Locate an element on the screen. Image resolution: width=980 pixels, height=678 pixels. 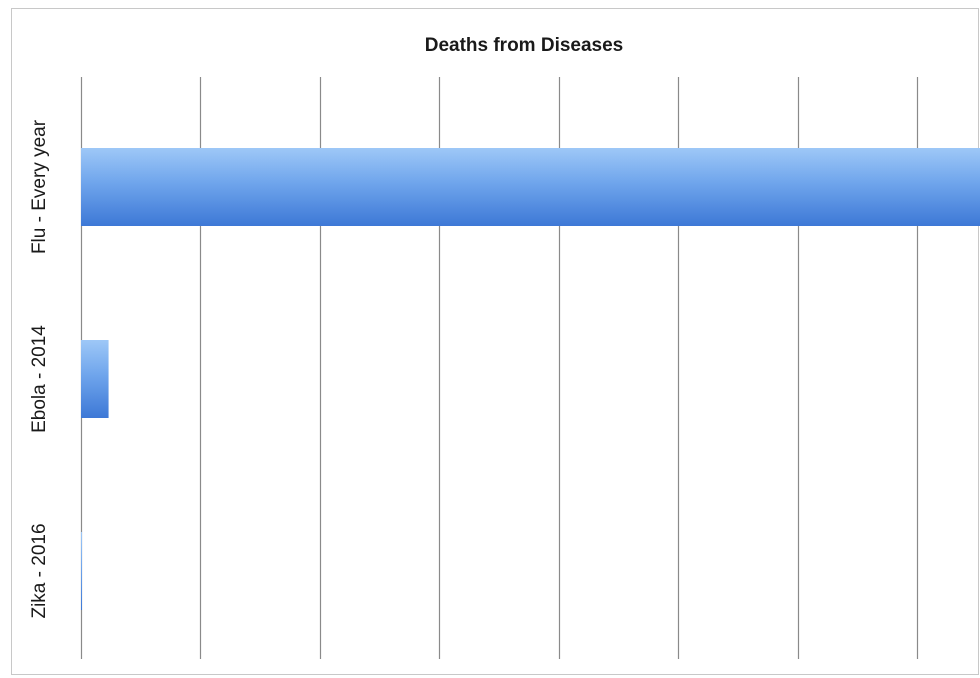
category-labels: Flu - Every year Ebola - 2014 Zika - 2016 is located at coordinates (39, 368).